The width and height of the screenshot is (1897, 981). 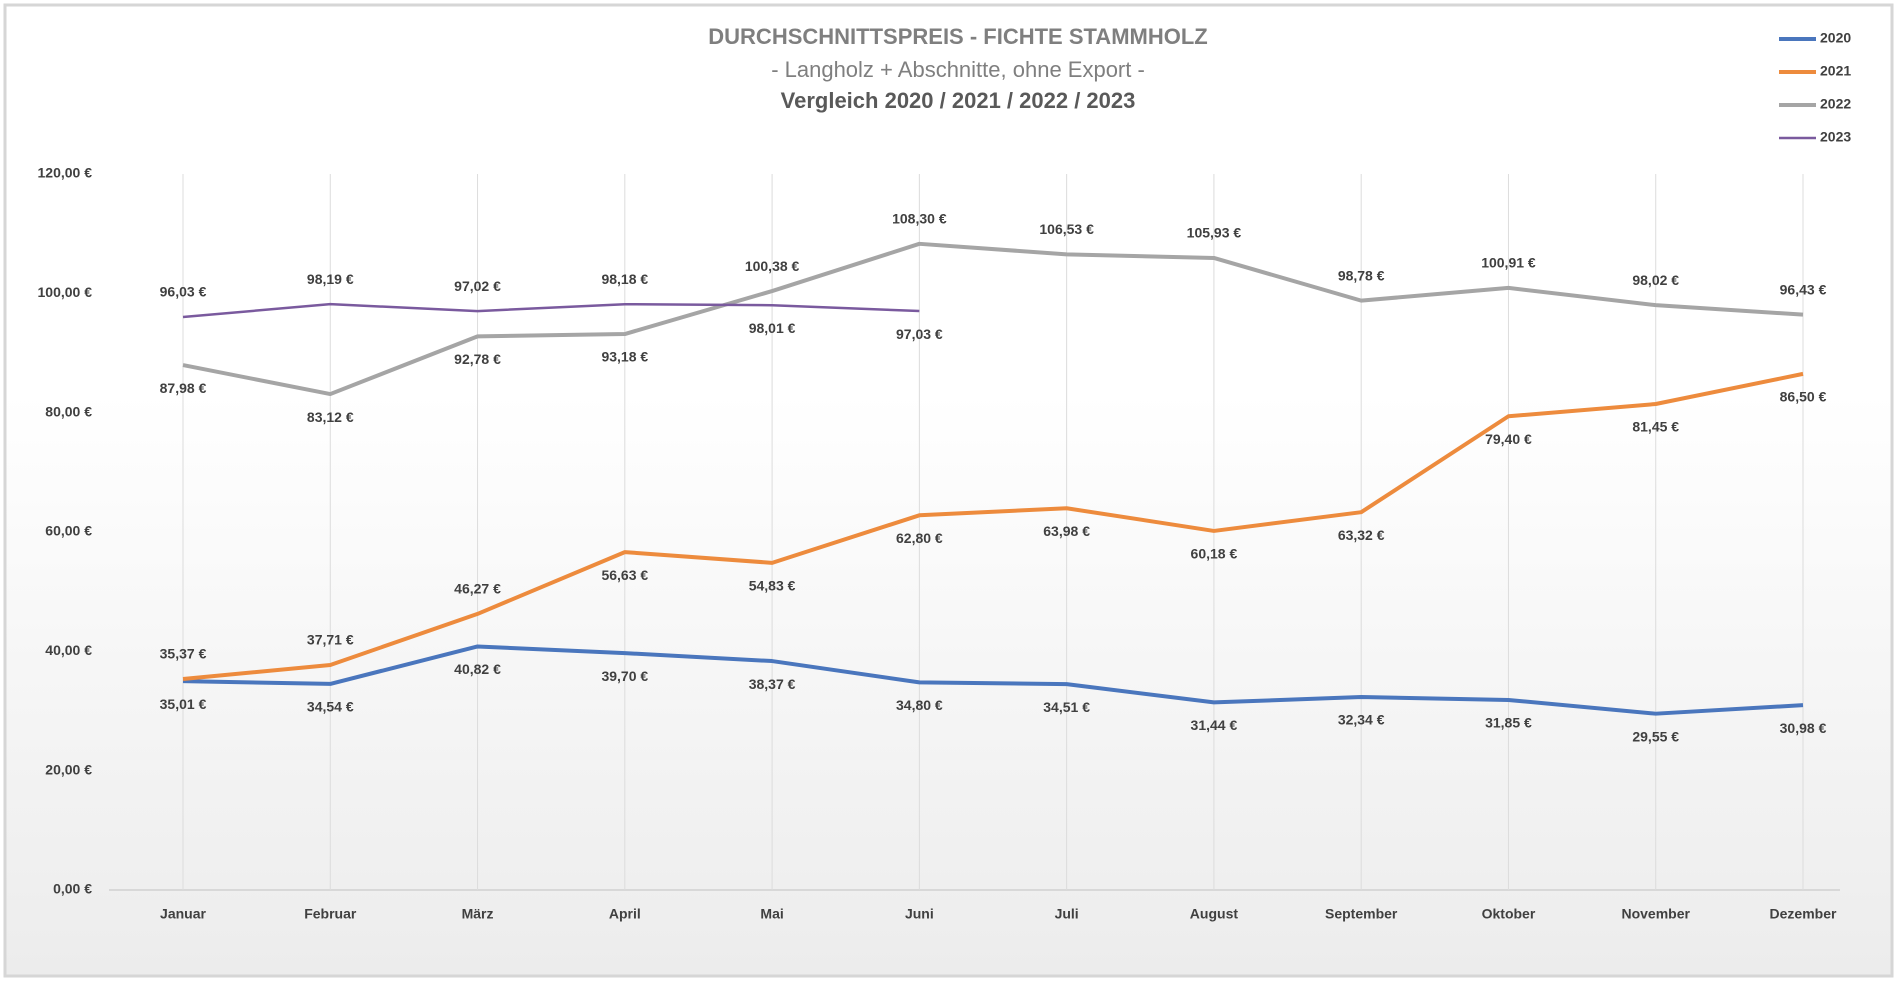 What do you see at coordinates (919, 538) in the screenshot?
I see `data-label: 62,80 €` at bounding box center [919, 538].